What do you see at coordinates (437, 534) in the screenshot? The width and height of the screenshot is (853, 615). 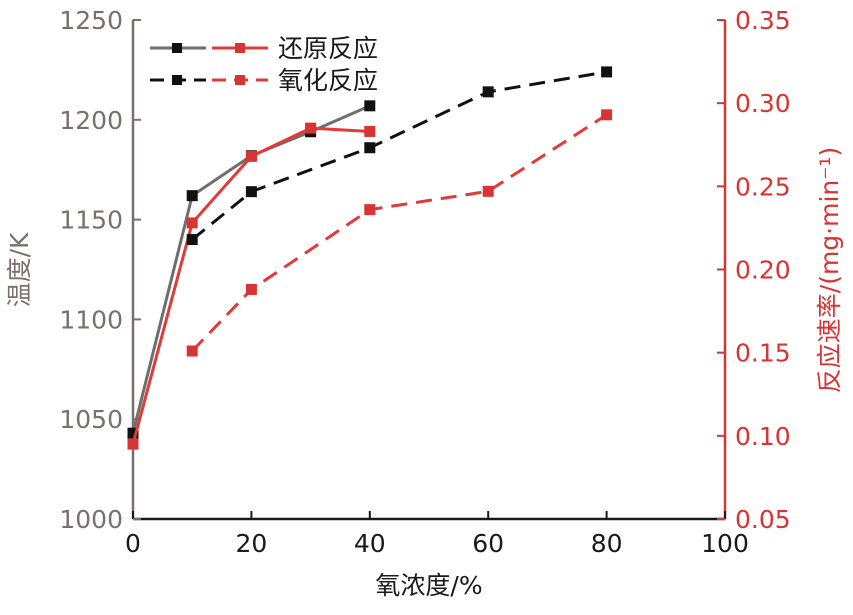 I see `x-axis-ticks: 0 20 40 60 80 100` at bounding box center [437, 534].